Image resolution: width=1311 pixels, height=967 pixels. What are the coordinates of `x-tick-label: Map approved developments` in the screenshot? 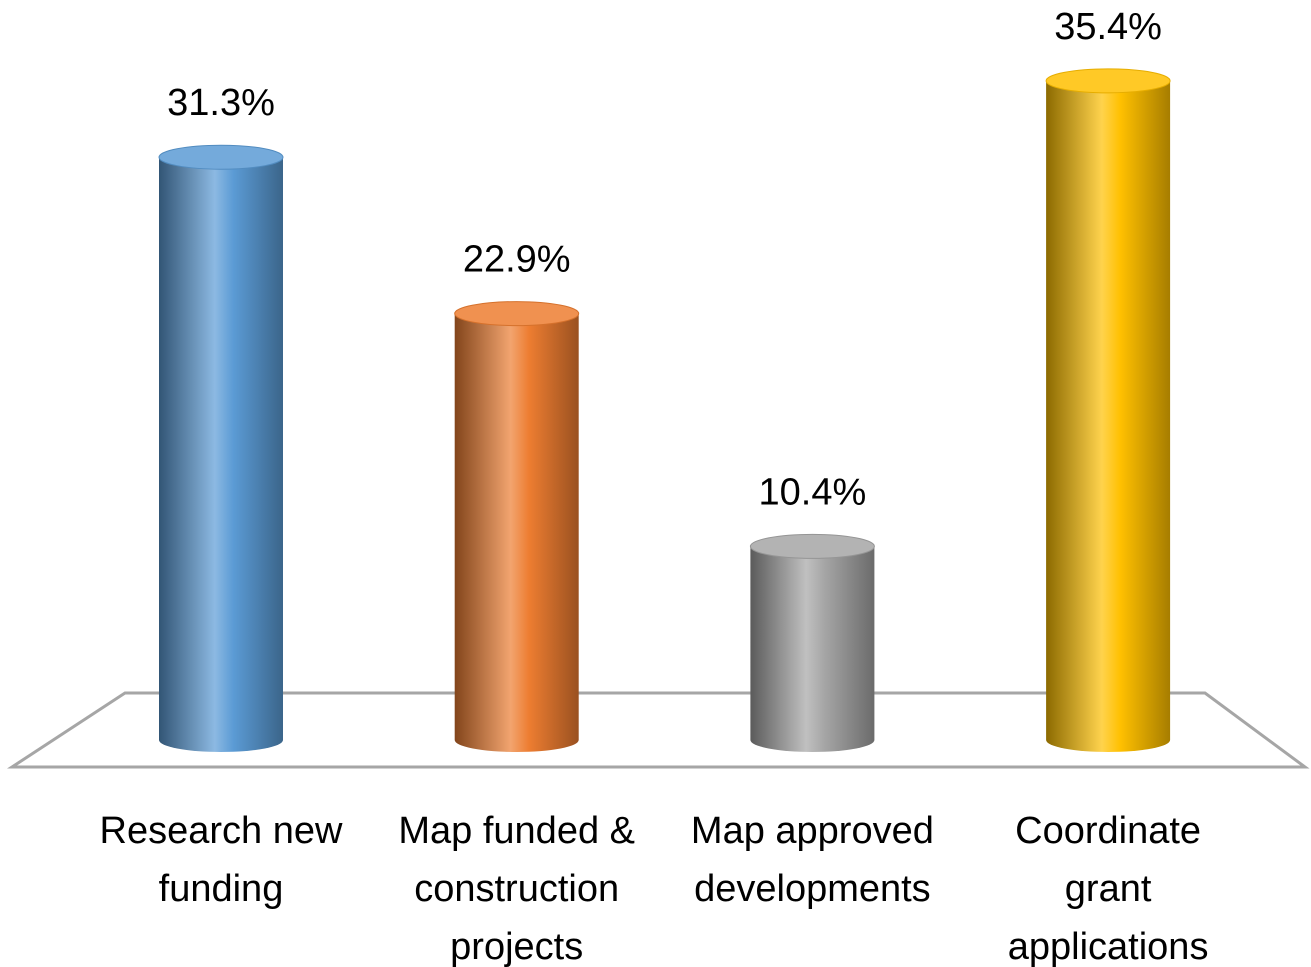 It's located at (812, 860).